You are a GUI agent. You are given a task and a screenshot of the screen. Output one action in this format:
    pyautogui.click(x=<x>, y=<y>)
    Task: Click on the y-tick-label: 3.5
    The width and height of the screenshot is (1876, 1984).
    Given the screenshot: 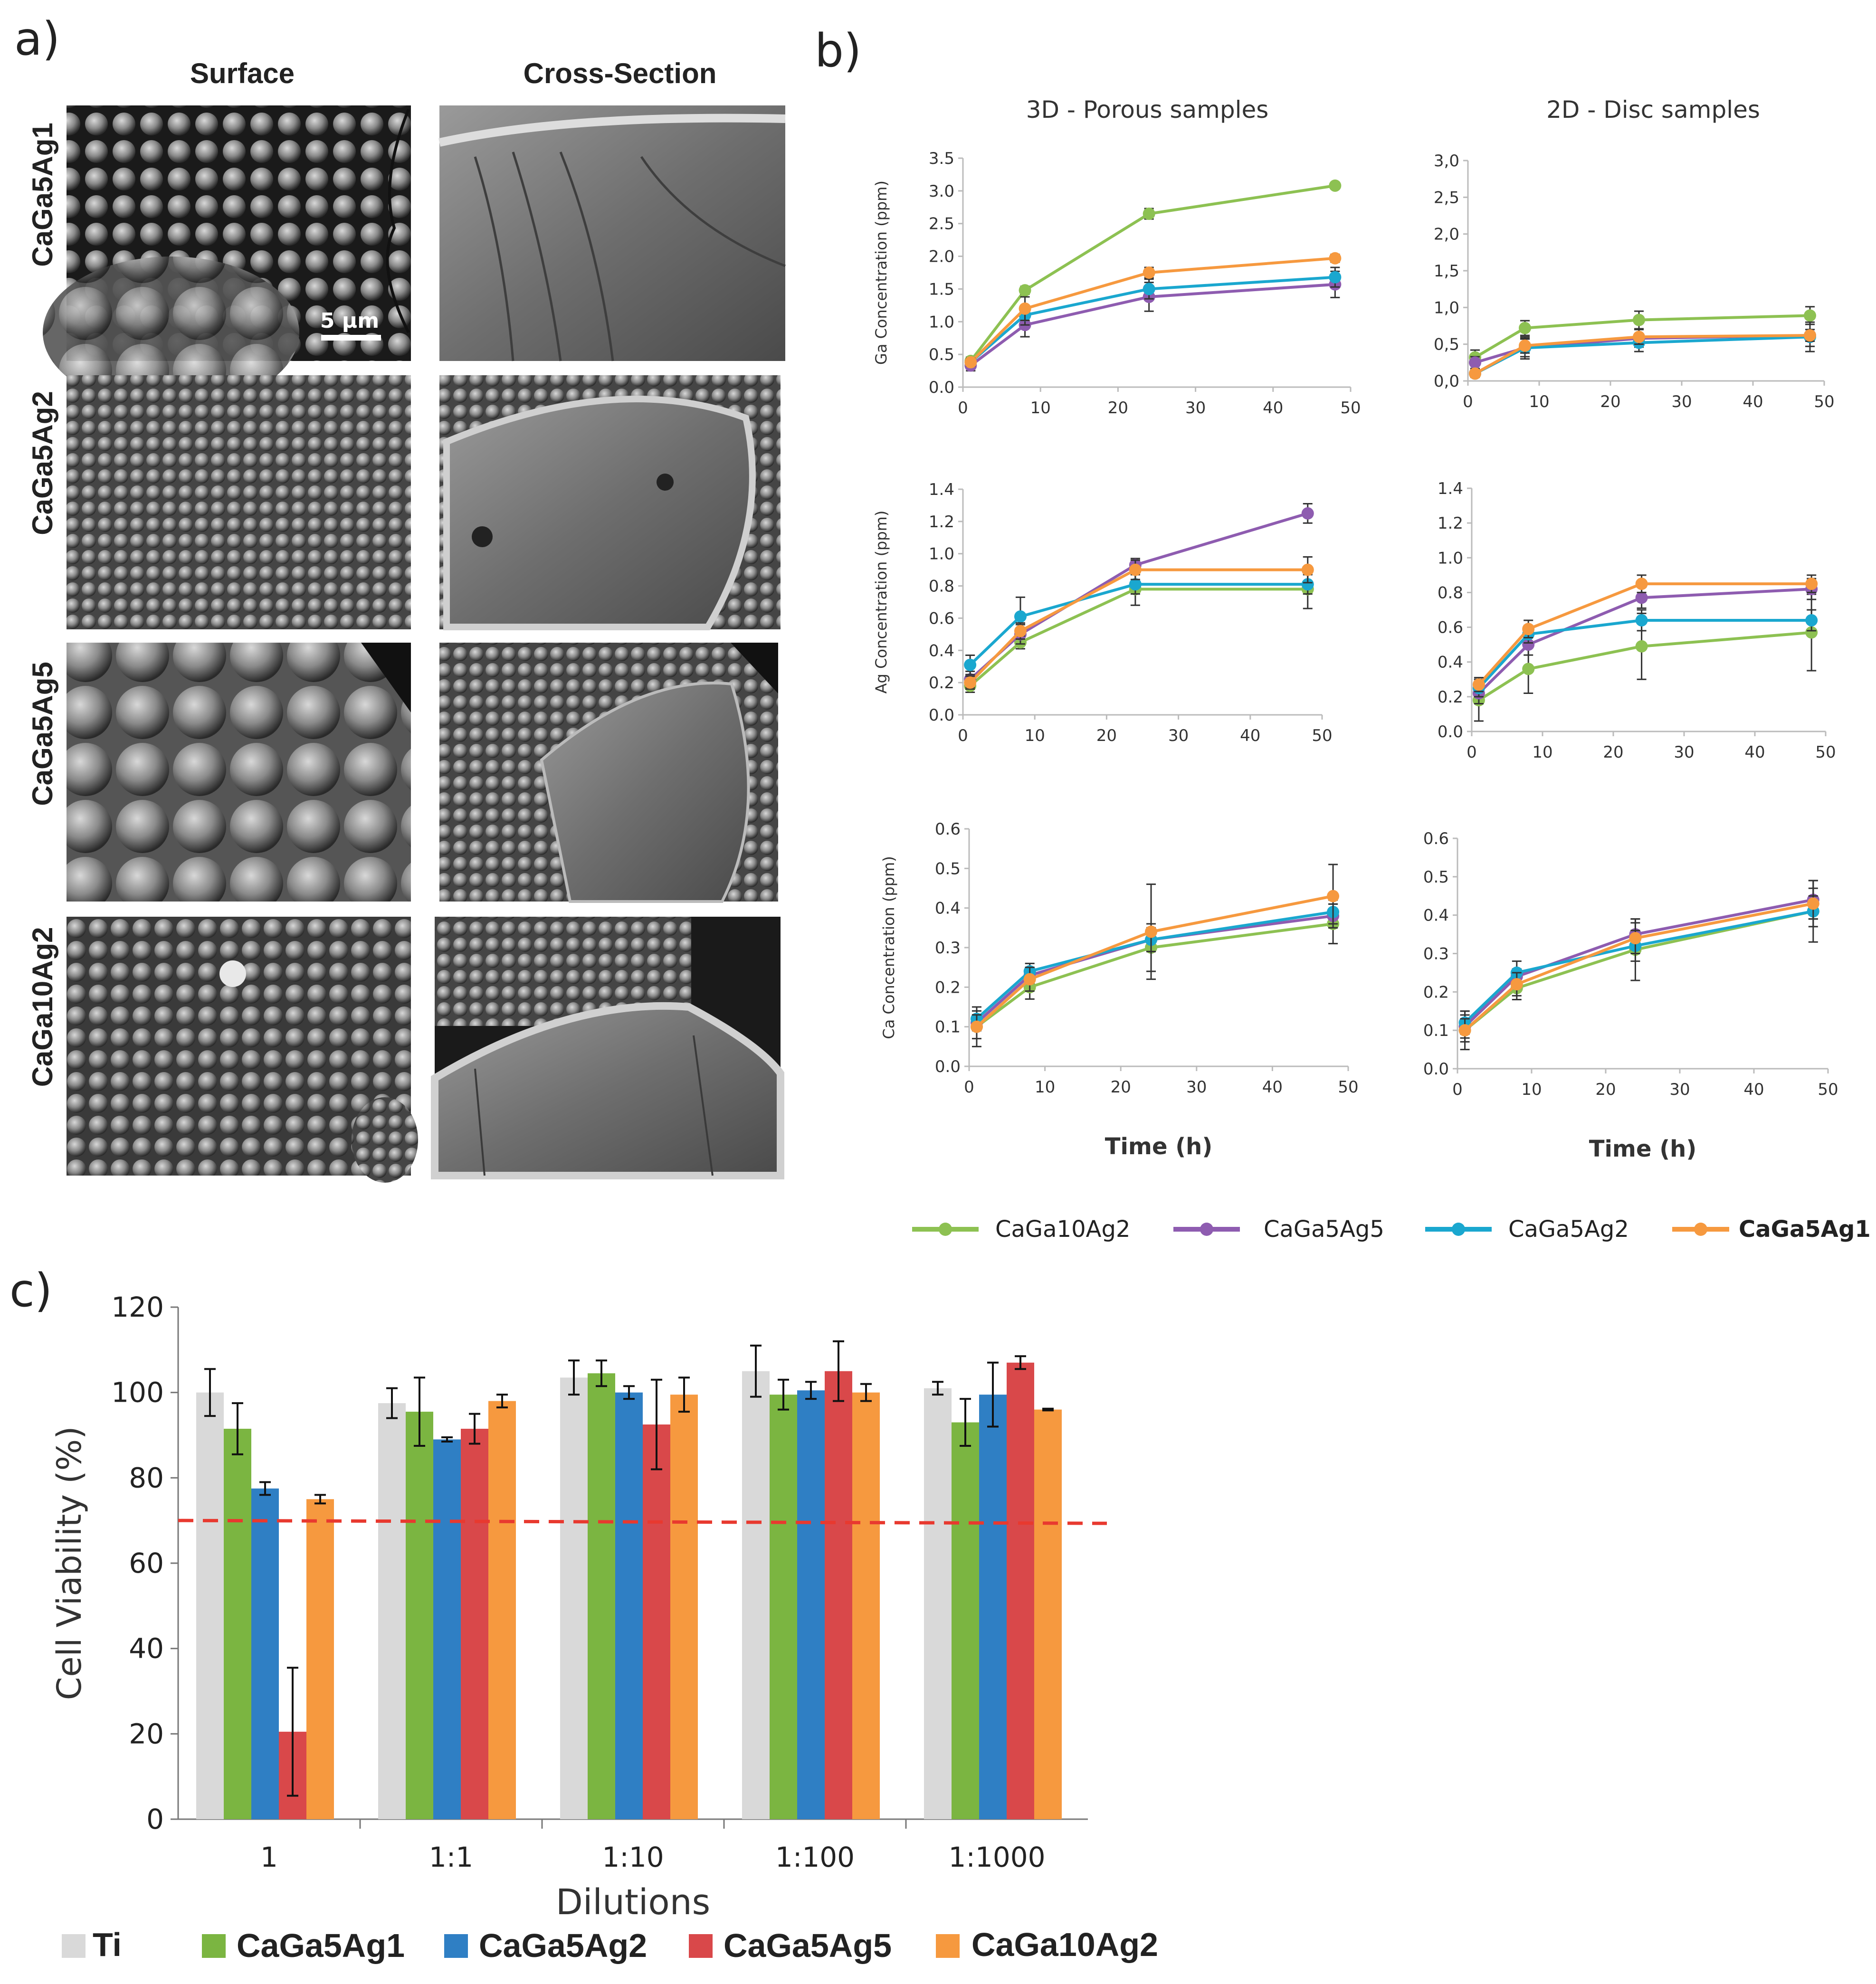 What is the action you would take?
    pyautogui.click(x=941, y=158)
    